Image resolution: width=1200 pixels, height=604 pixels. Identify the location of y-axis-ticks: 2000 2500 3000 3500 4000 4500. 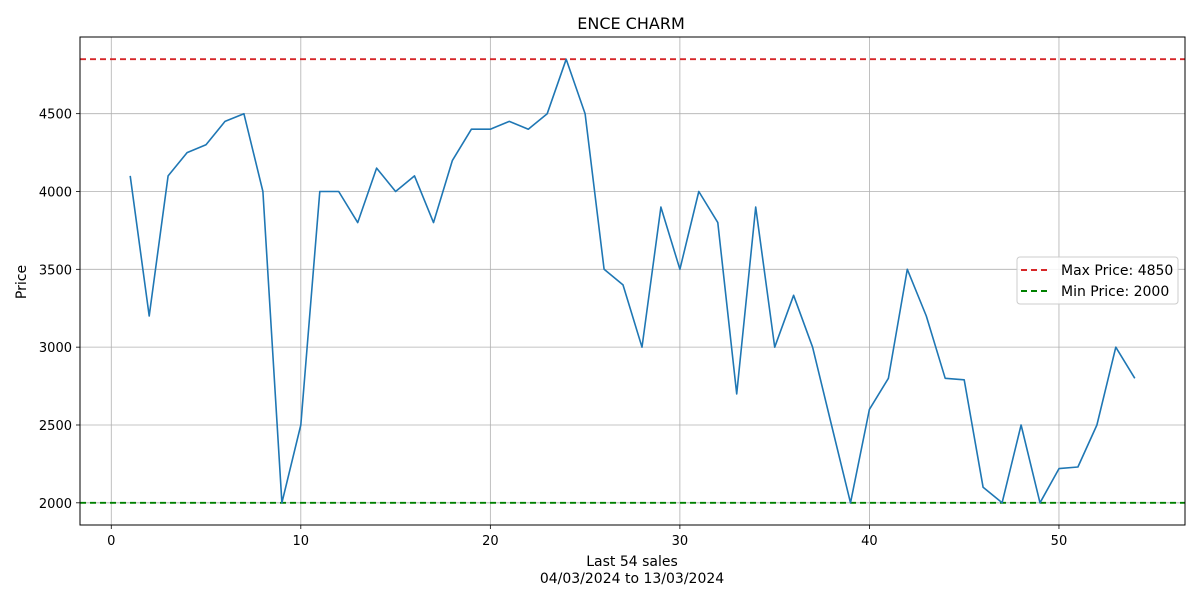
(59, 310).